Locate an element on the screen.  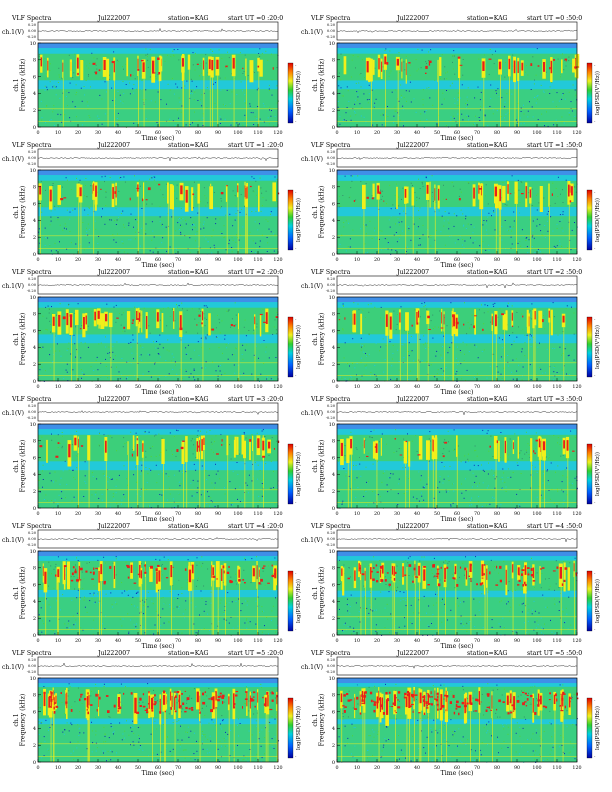
waveform-trace is located at coordinates (158, 539).